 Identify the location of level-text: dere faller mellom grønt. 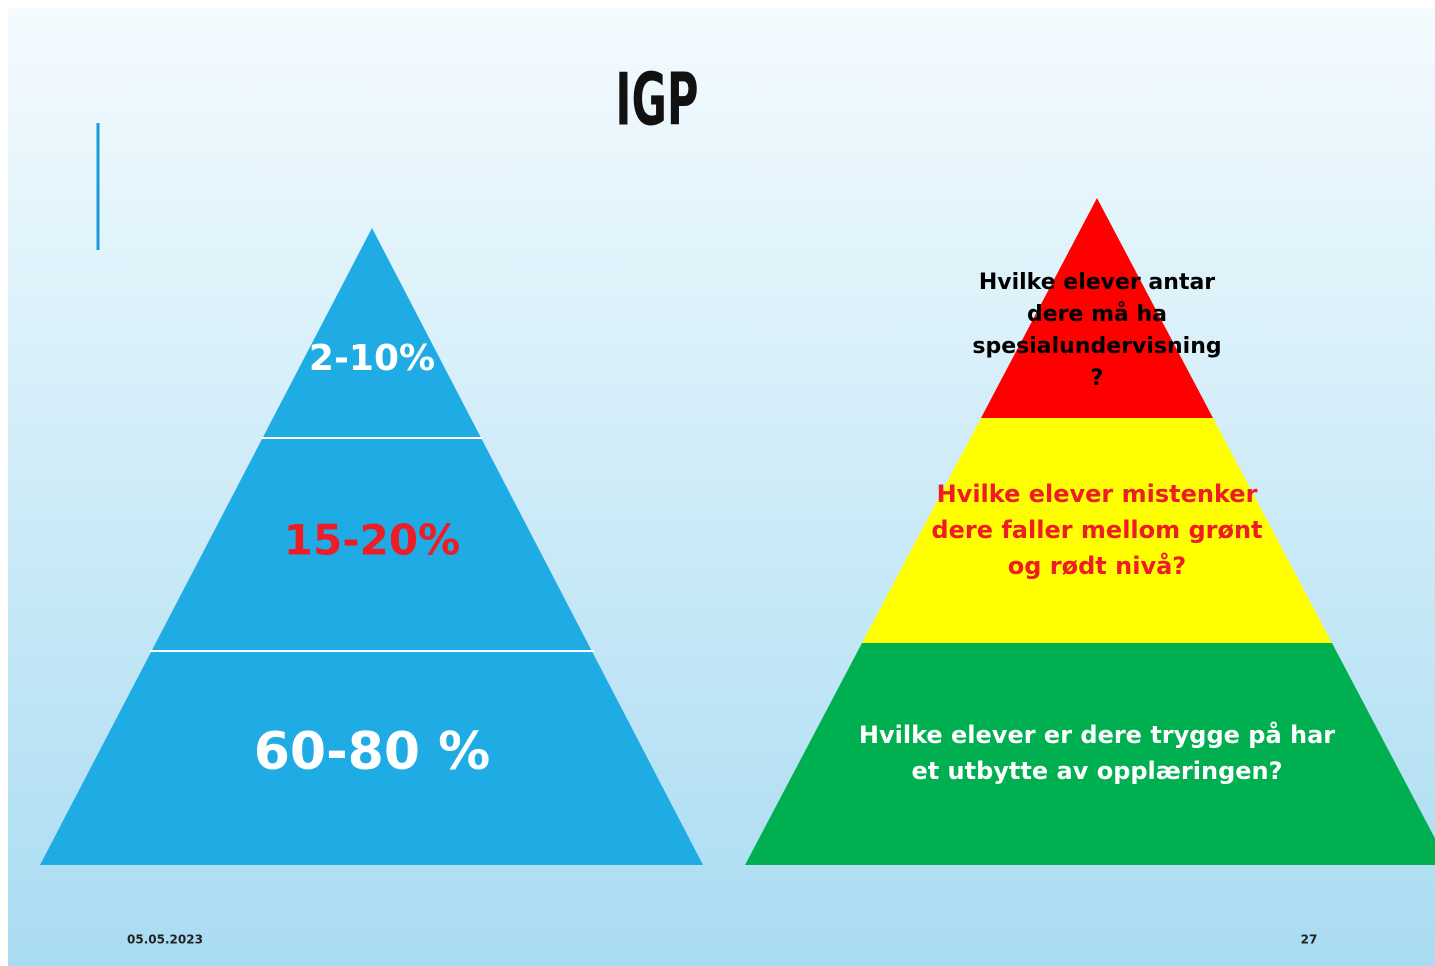
(1096, 530).